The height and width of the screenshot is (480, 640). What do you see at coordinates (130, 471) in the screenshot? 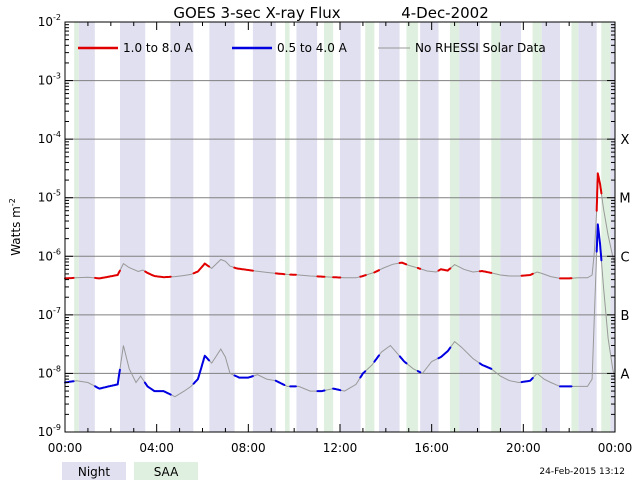
I see `bottom-legend: Night SAA` at bounding box center [130, 471].